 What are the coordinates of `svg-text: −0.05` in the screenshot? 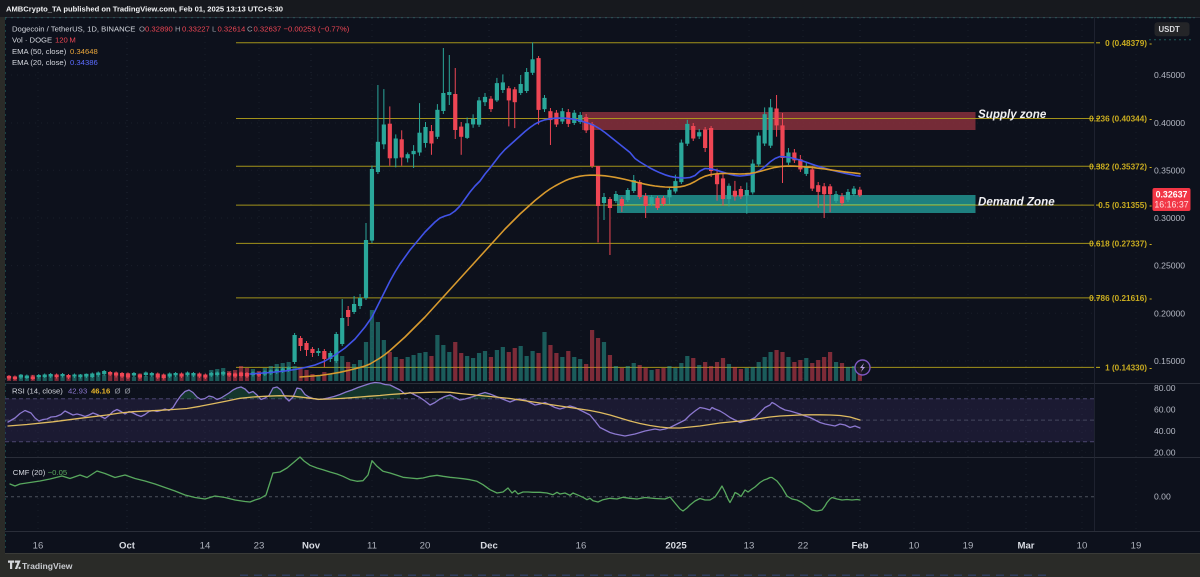 It's located at (57, 472).